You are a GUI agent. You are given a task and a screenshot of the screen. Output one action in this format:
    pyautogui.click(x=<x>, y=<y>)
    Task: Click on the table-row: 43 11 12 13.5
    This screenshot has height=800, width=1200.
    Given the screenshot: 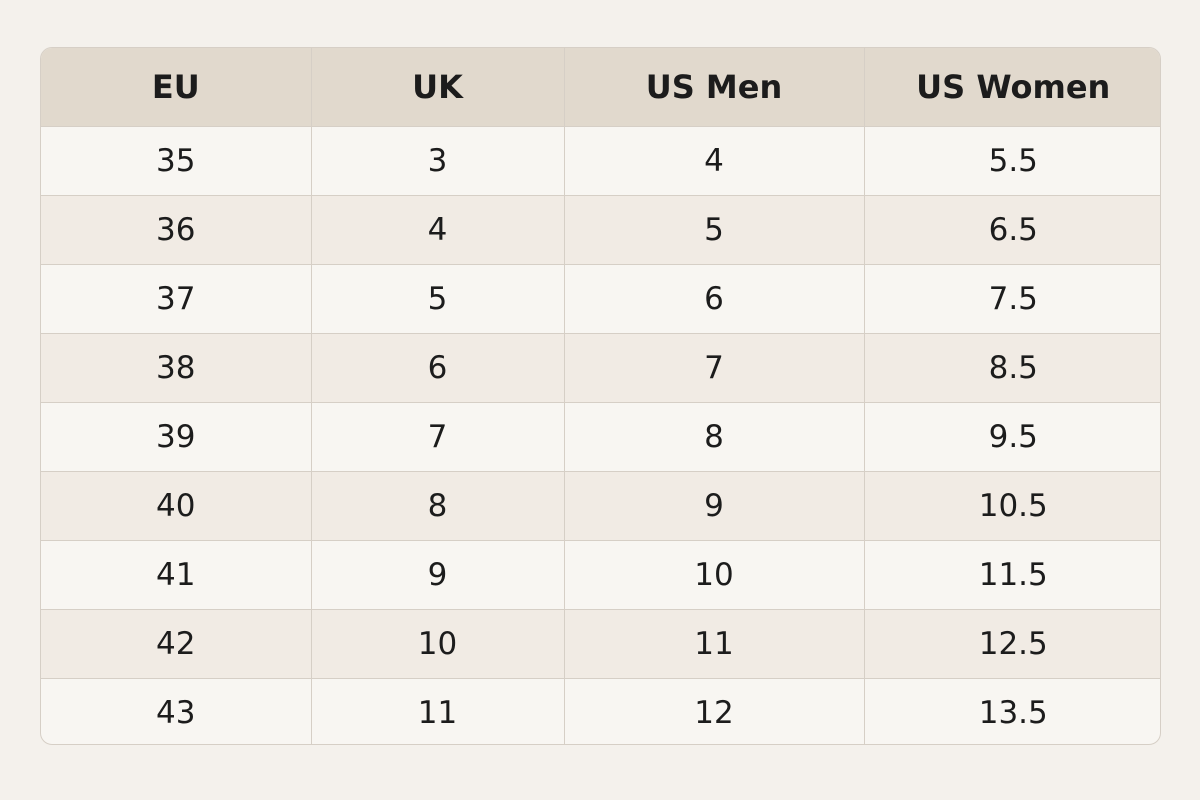 What is the action you would take?
    pyautogui.click(x=600, y=711)
    